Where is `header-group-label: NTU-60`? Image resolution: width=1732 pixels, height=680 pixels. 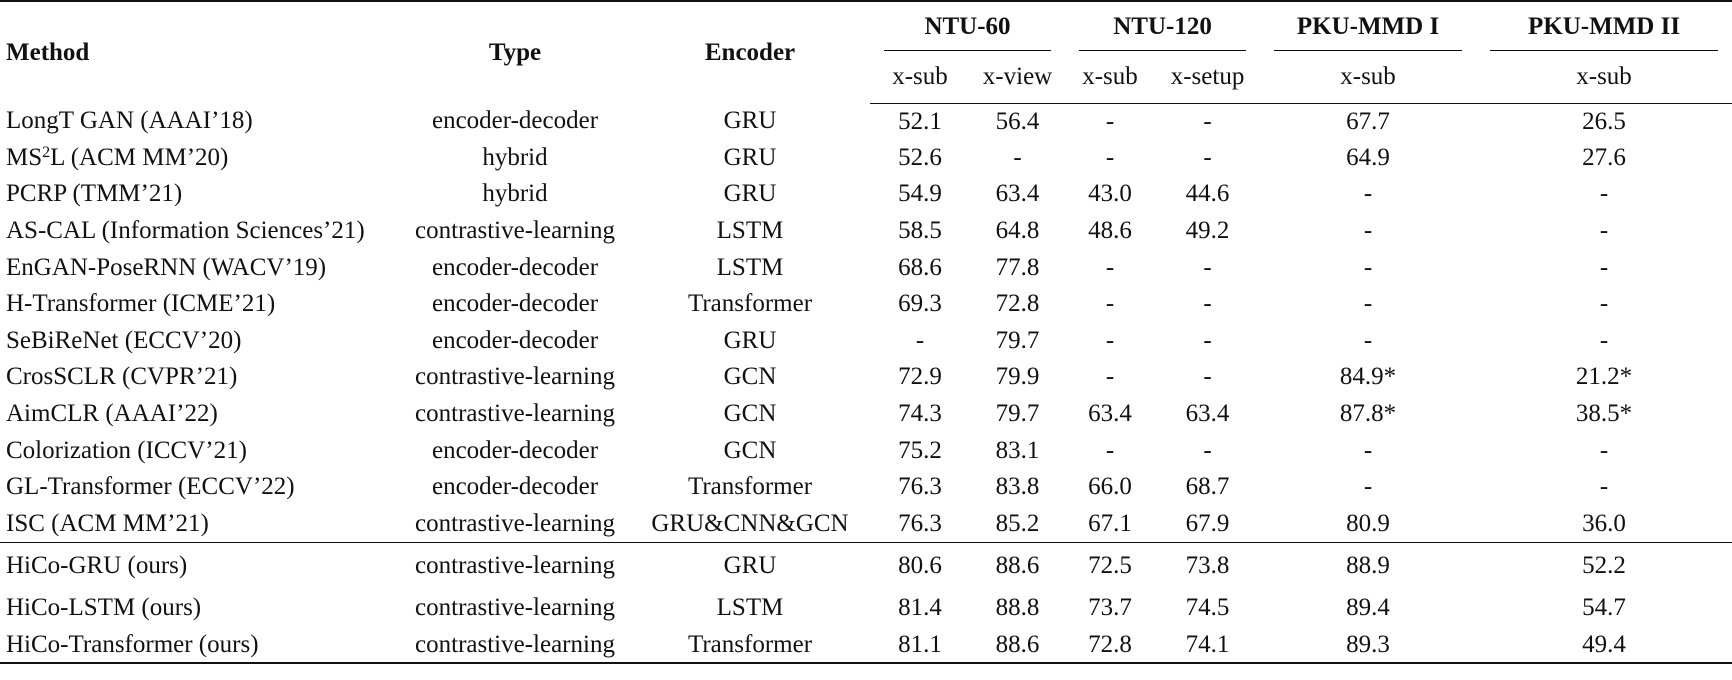 header-group-label: NTU-60 is located at coordinates (967, 26).